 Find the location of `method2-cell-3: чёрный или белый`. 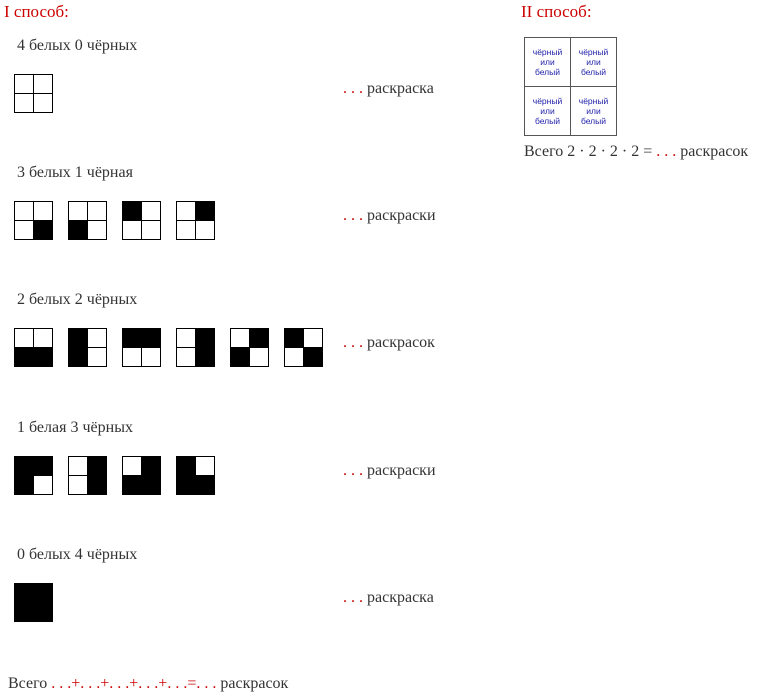

method2-cell-3: чёрный или белый is located at coordinates (547, 111).